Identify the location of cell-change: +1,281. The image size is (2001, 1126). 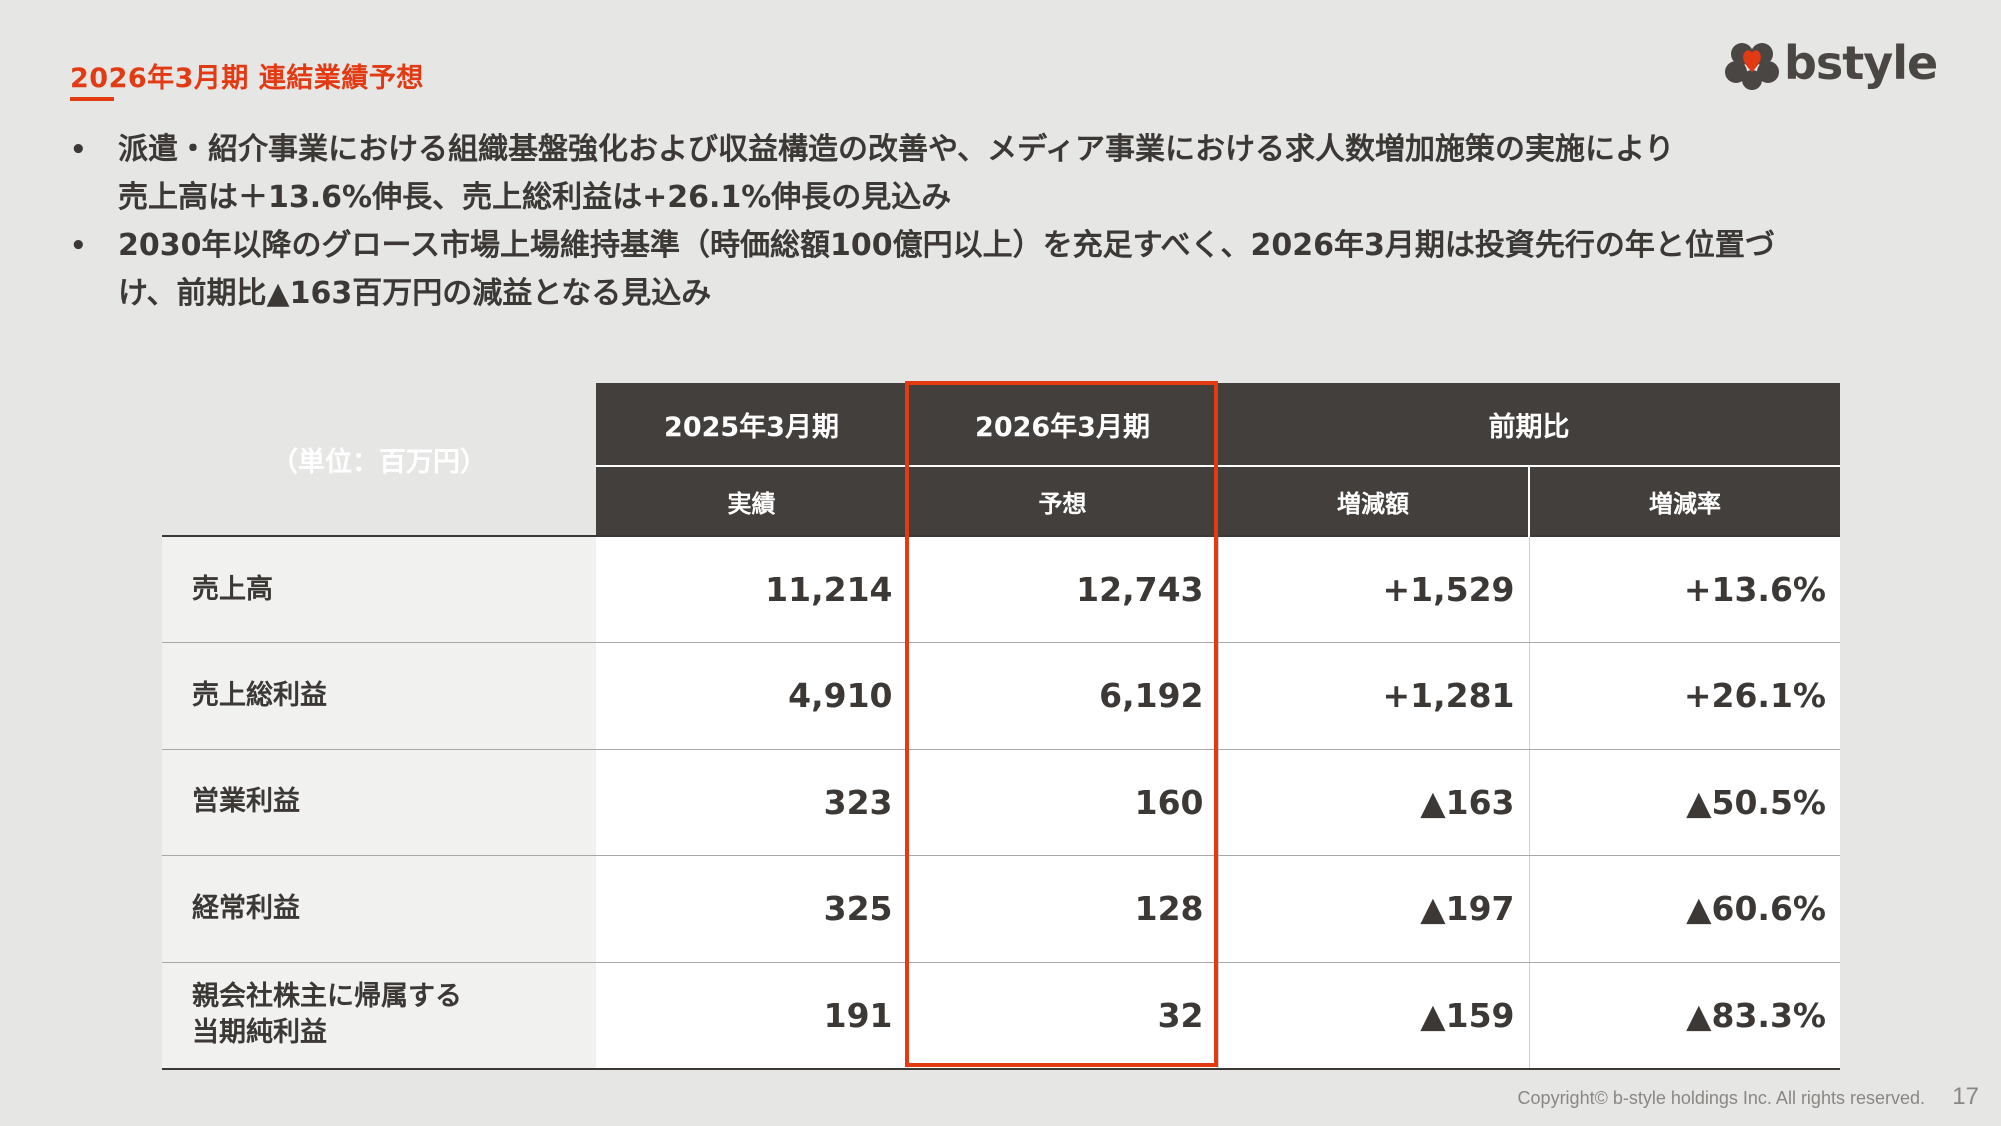
(1373, 696).